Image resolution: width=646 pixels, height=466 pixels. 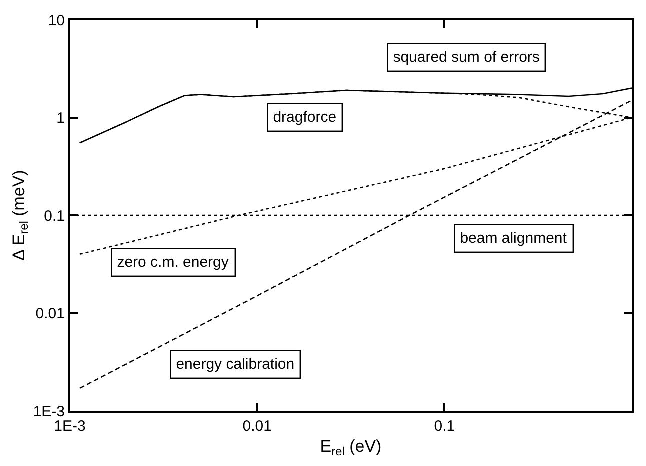 What do you see at coordinates (49, 411) in the screenshot?
I see `y-tick-label: 1E-3` at bounding box center [49, 411].